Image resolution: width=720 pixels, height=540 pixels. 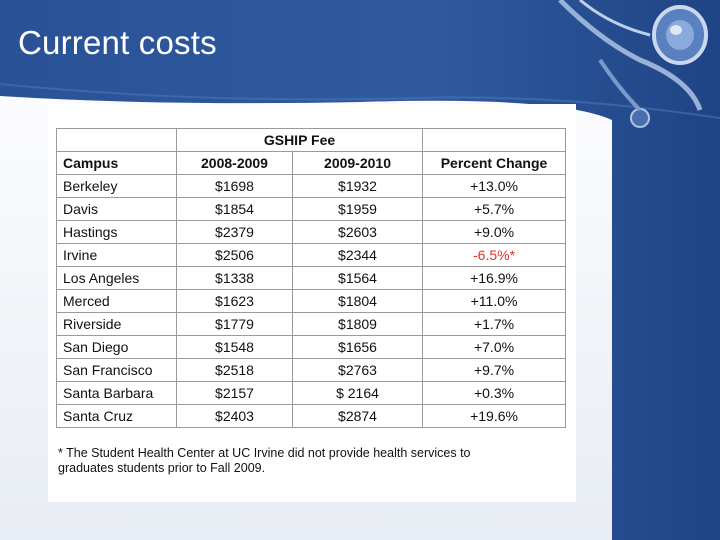 I want to click on percent-change-cell: +11.0%, so click(x=494, y=301).